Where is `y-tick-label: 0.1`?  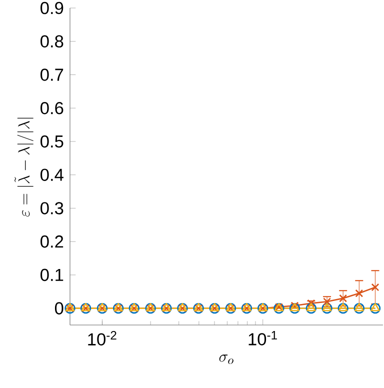
y-tick-label: 0.1 is located at coordinates (52, 275).